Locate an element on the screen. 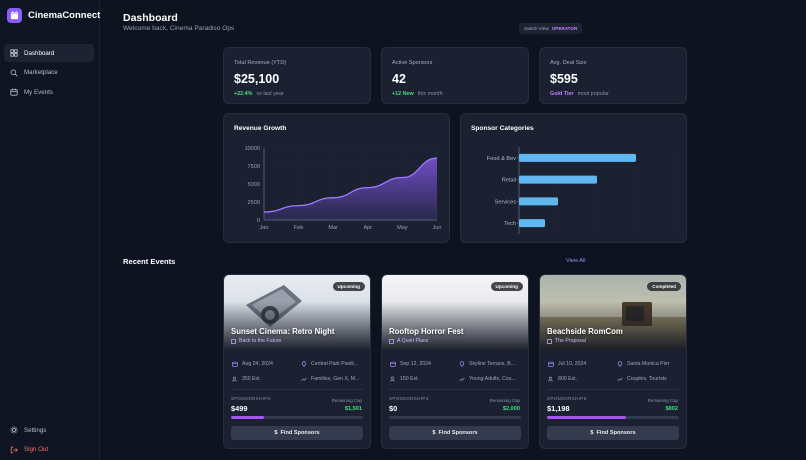 This screenshot has width=806, height=460. x-tick-label: Apr is located at coordinates (367, 228).